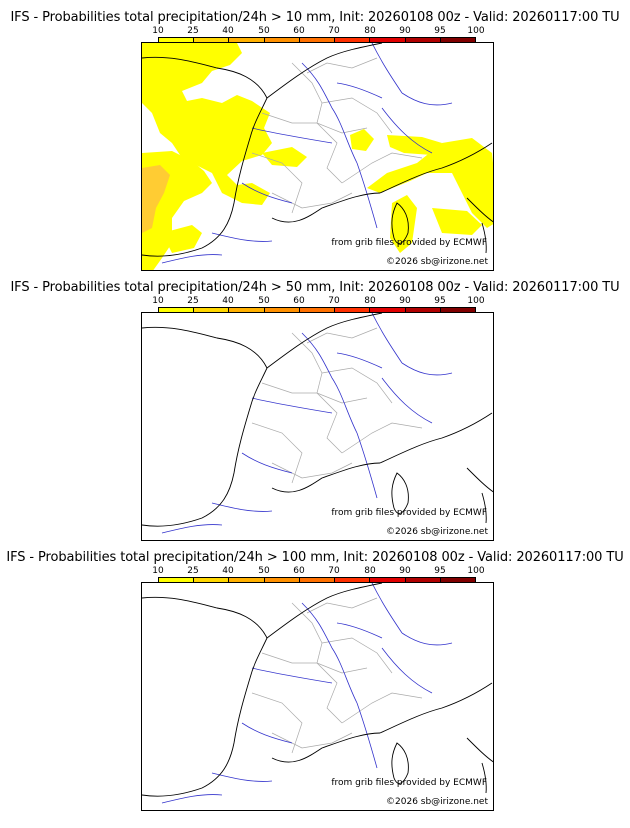 The width and height of the screenshot is (630, 828). What do you see at coordinates (207, 124) in the screenshot?
I see `precip-area-northwest` at bounding box center [207, 124].